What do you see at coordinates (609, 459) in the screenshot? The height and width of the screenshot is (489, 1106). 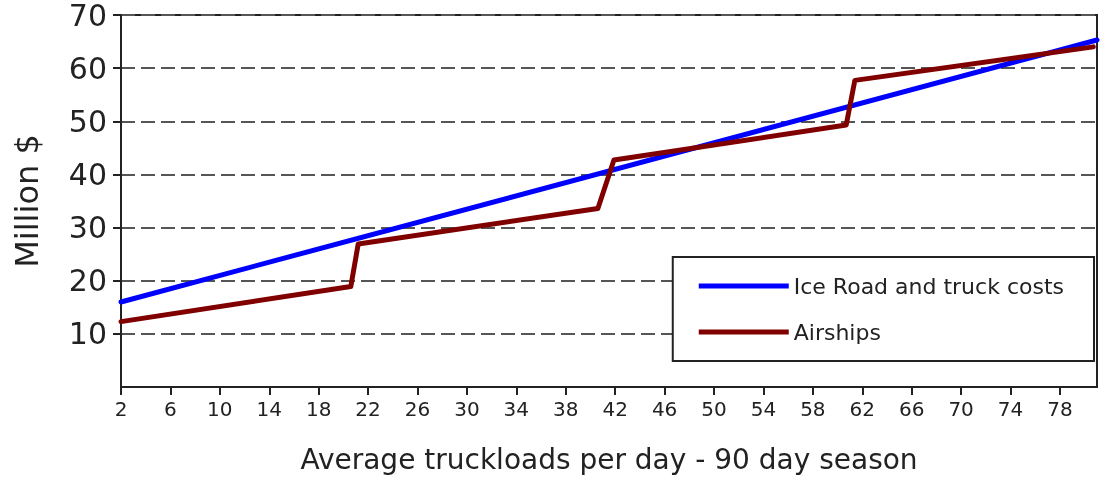 I see `x-axis-title: Average truckloads per day - 90 day season` at bounding box center [609, 459].